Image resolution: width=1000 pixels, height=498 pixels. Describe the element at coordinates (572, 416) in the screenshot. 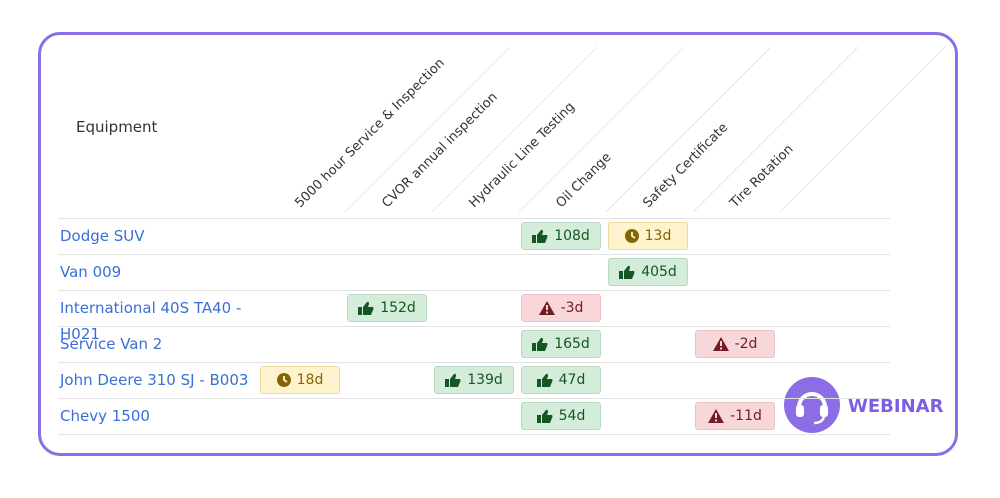

I see `badge-text: 54d` at that location.